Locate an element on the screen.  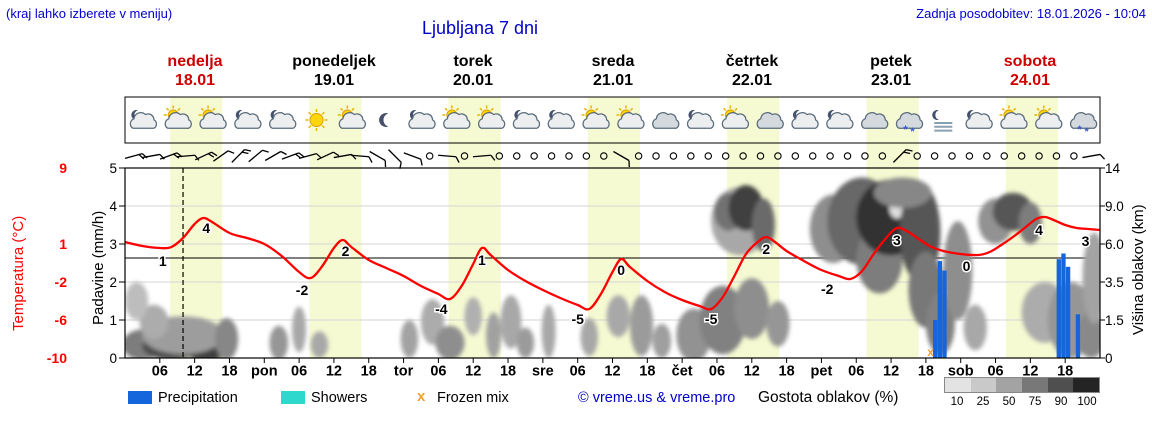
day-header-sunday: nedelja 18.01 is located at coordinates (195, 71).